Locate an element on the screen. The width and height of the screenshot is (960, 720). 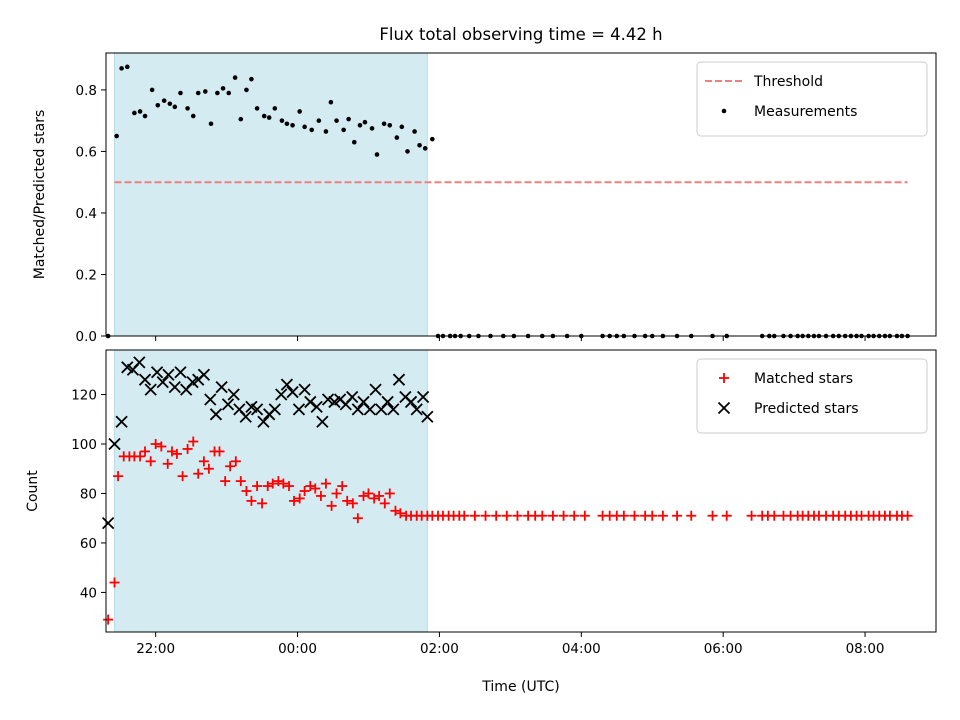
bottom-y-tick-label: 80 is located at coordinates (88, 494).